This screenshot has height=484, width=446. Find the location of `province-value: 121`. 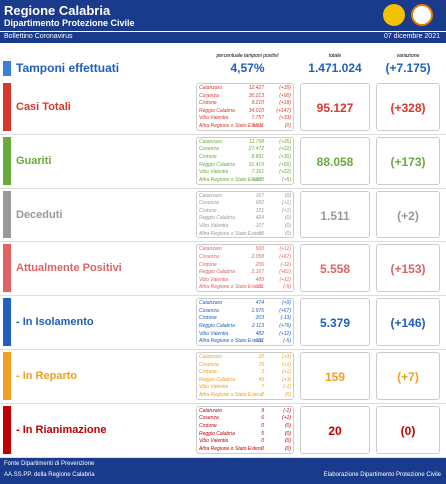

province-value: 121 is located at coordinates (259, 210).